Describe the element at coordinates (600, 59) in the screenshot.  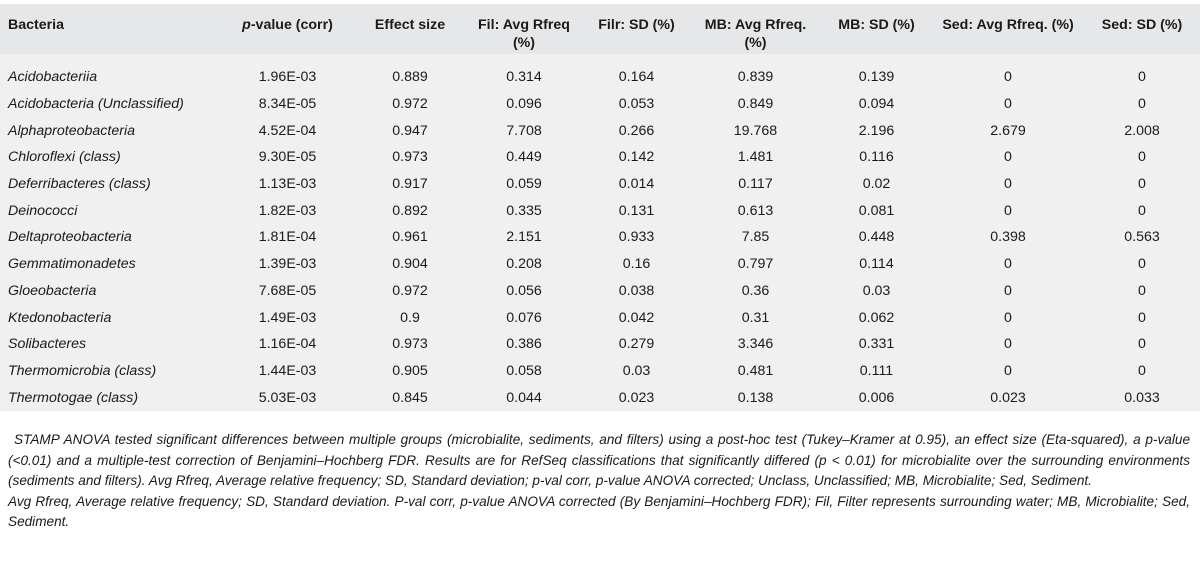
I see `table-spacer` at that location.